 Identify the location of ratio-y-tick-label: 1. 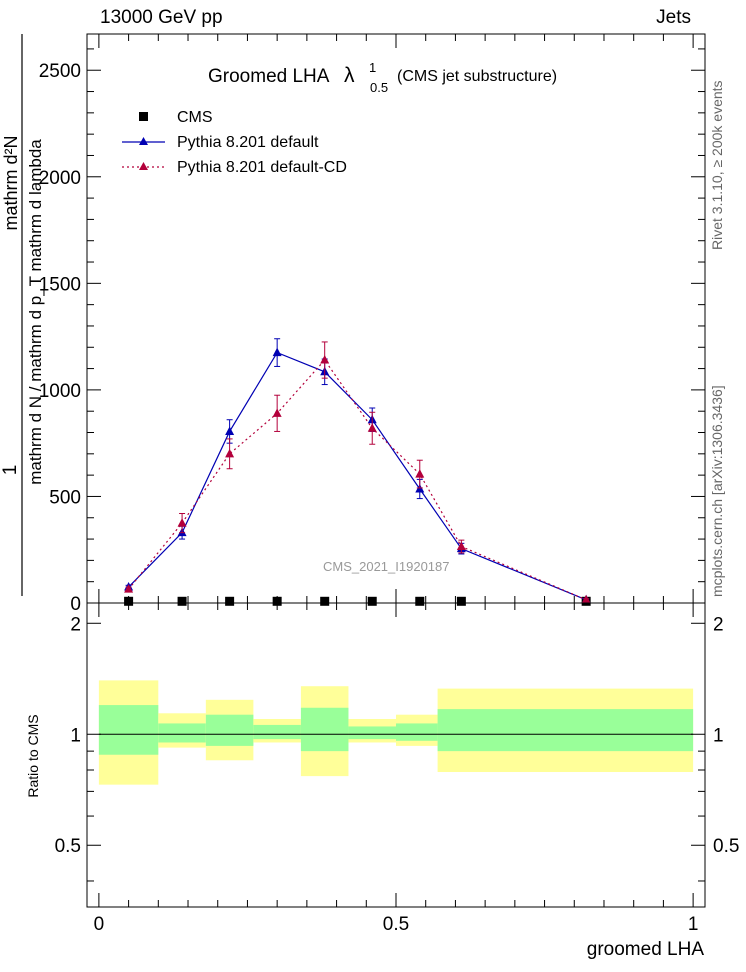
(75, 735).